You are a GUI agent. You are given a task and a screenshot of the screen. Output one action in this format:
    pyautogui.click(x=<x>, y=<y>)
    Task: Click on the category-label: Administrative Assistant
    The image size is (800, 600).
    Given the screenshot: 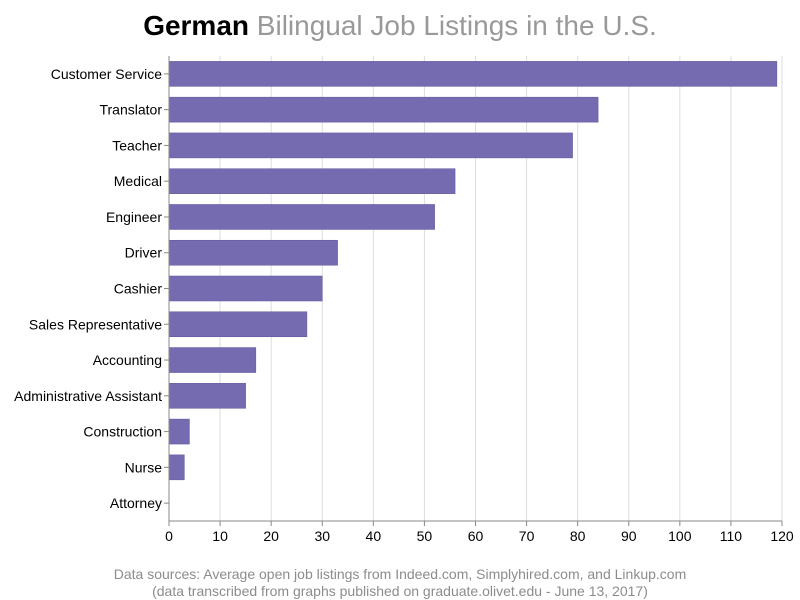 What is the action you would take?
    pyautogui.click(x=88, y=396)
    